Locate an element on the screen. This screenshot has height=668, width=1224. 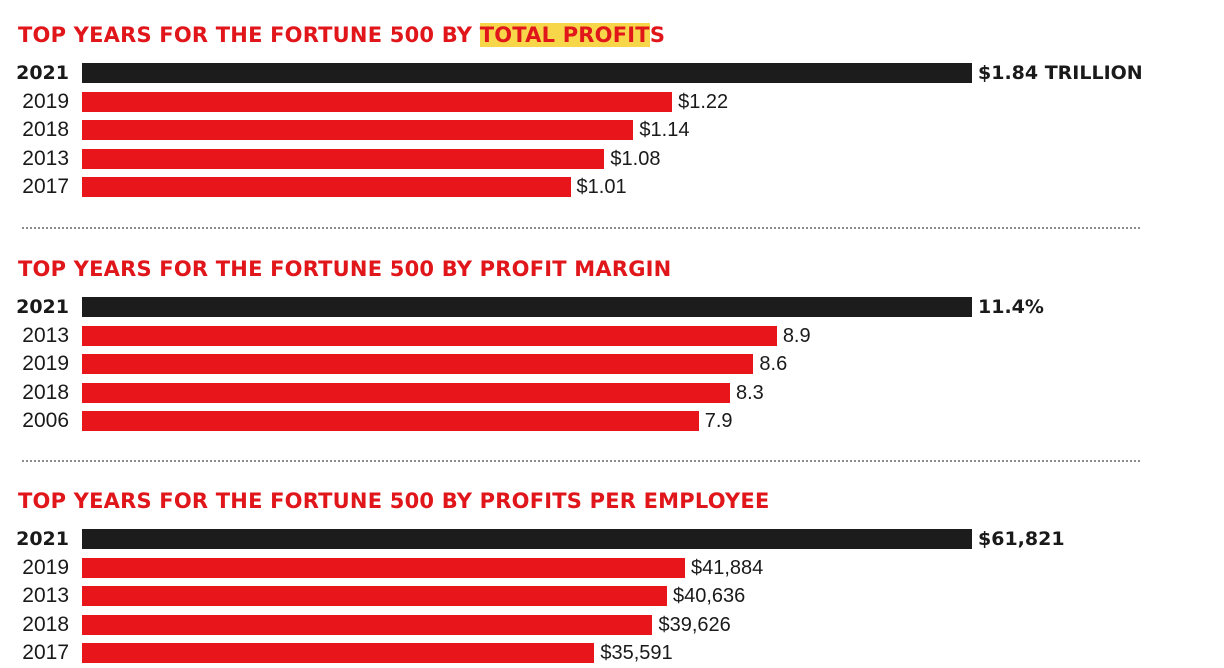
title-text: TOP YEARS FOR THE FORTUNE 500 BY is located at coordinates (249, 35).